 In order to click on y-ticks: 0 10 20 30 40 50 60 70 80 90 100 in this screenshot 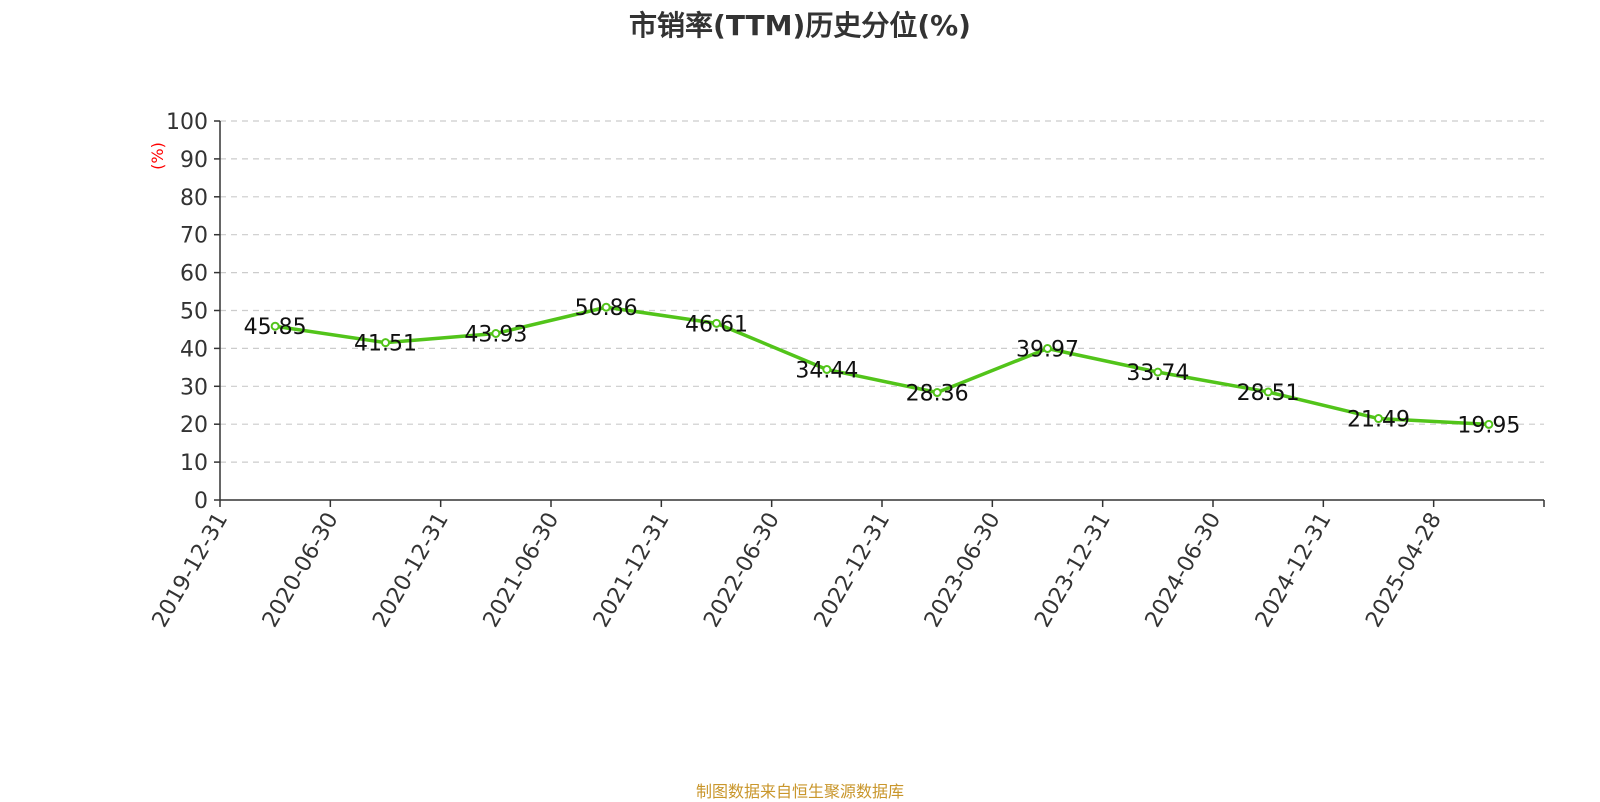, I will do `click(193, 312)`.